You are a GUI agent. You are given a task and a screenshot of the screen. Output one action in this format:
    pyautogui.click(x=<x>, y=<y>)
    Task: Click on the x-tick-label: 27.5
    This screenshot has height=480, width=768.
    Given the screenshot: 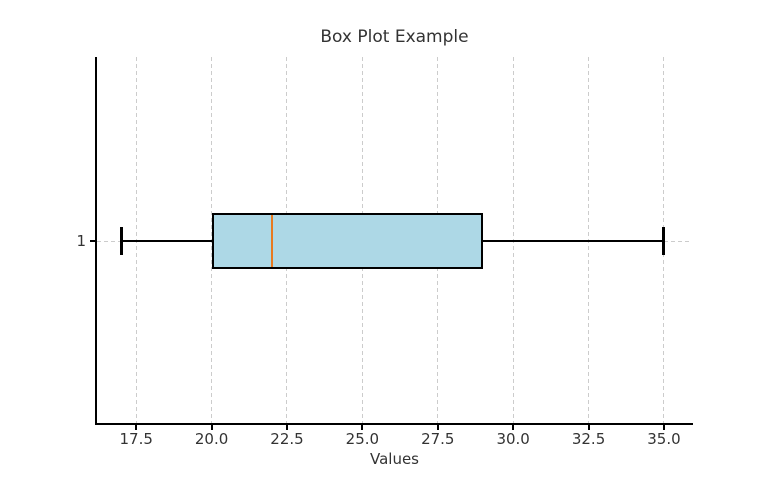 What is the action you would take?
    pyautogui.click(x=438, y=439)
    